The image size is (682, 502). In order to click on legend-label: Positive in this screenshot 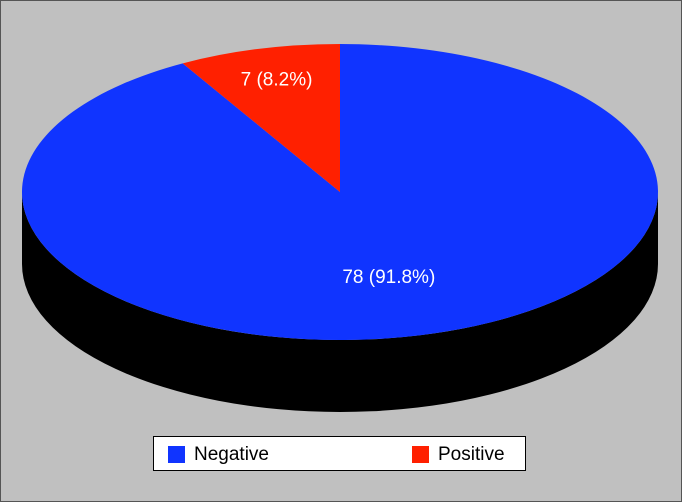, I will do `click(471, 454)`.